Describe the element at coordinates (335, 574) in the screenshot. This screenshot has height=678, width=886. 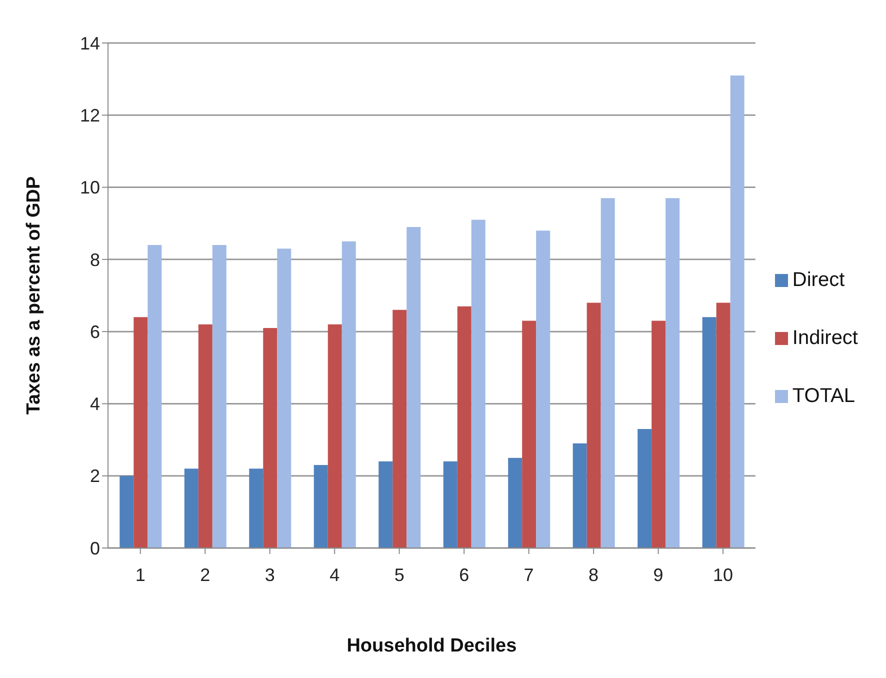
I see `x-tick-label: 4` at that location.